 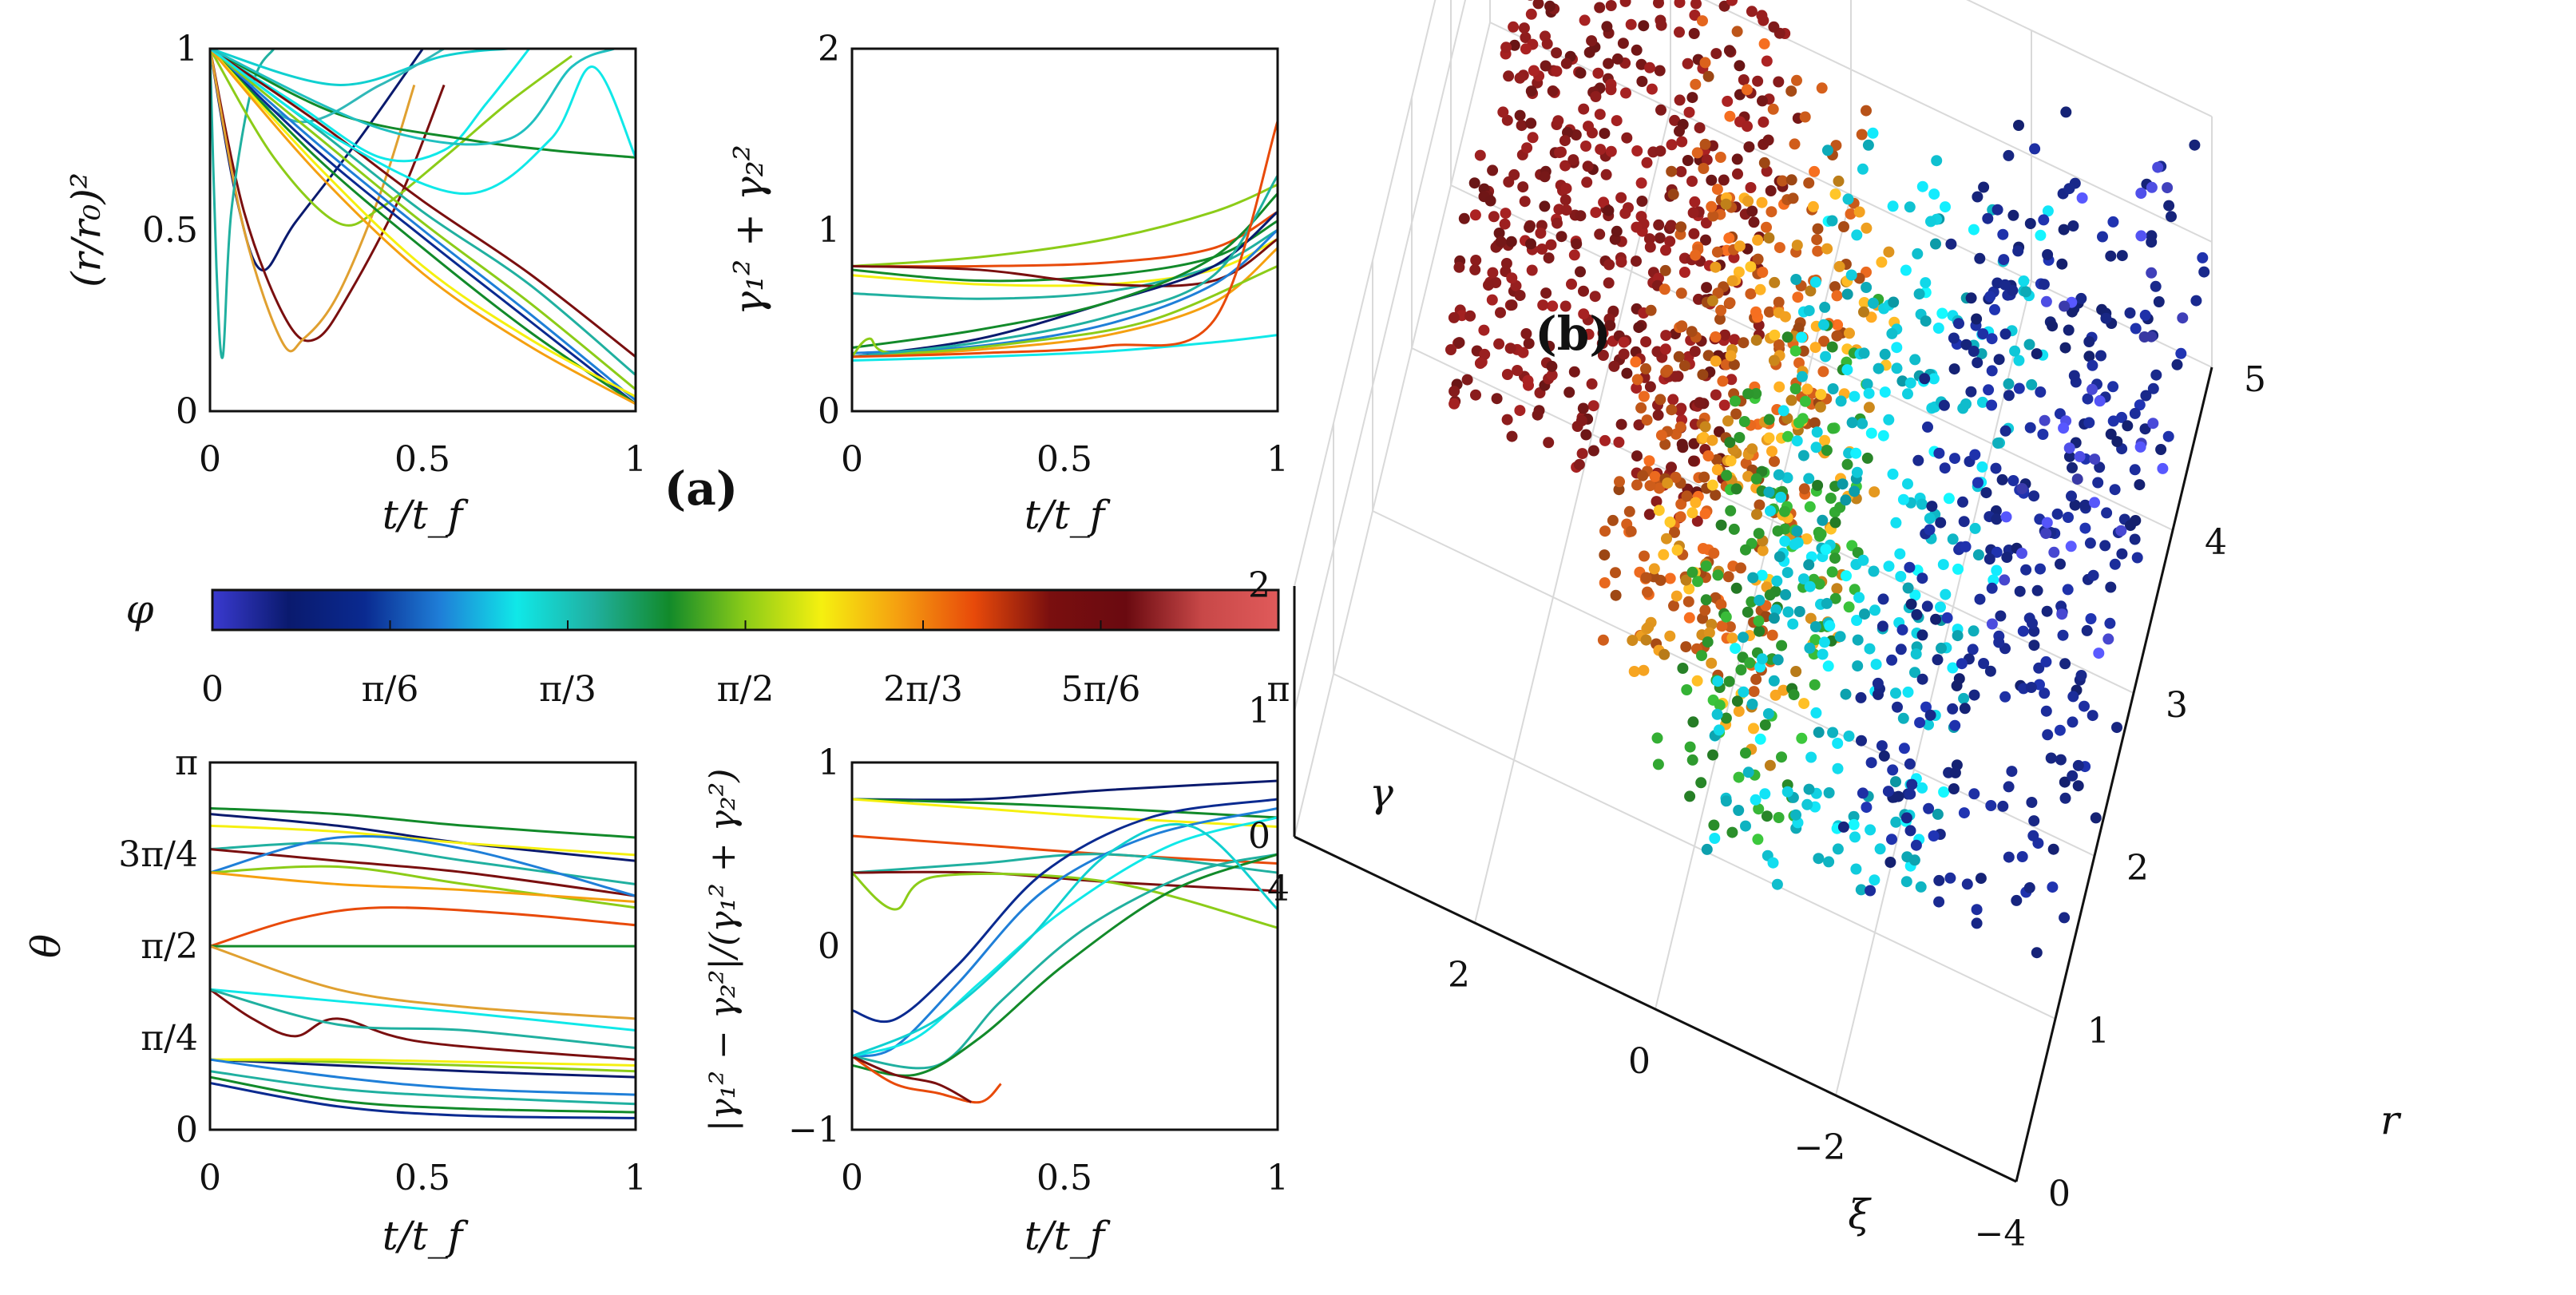 I want to click on grid-line, so click(x=2089, y=58).